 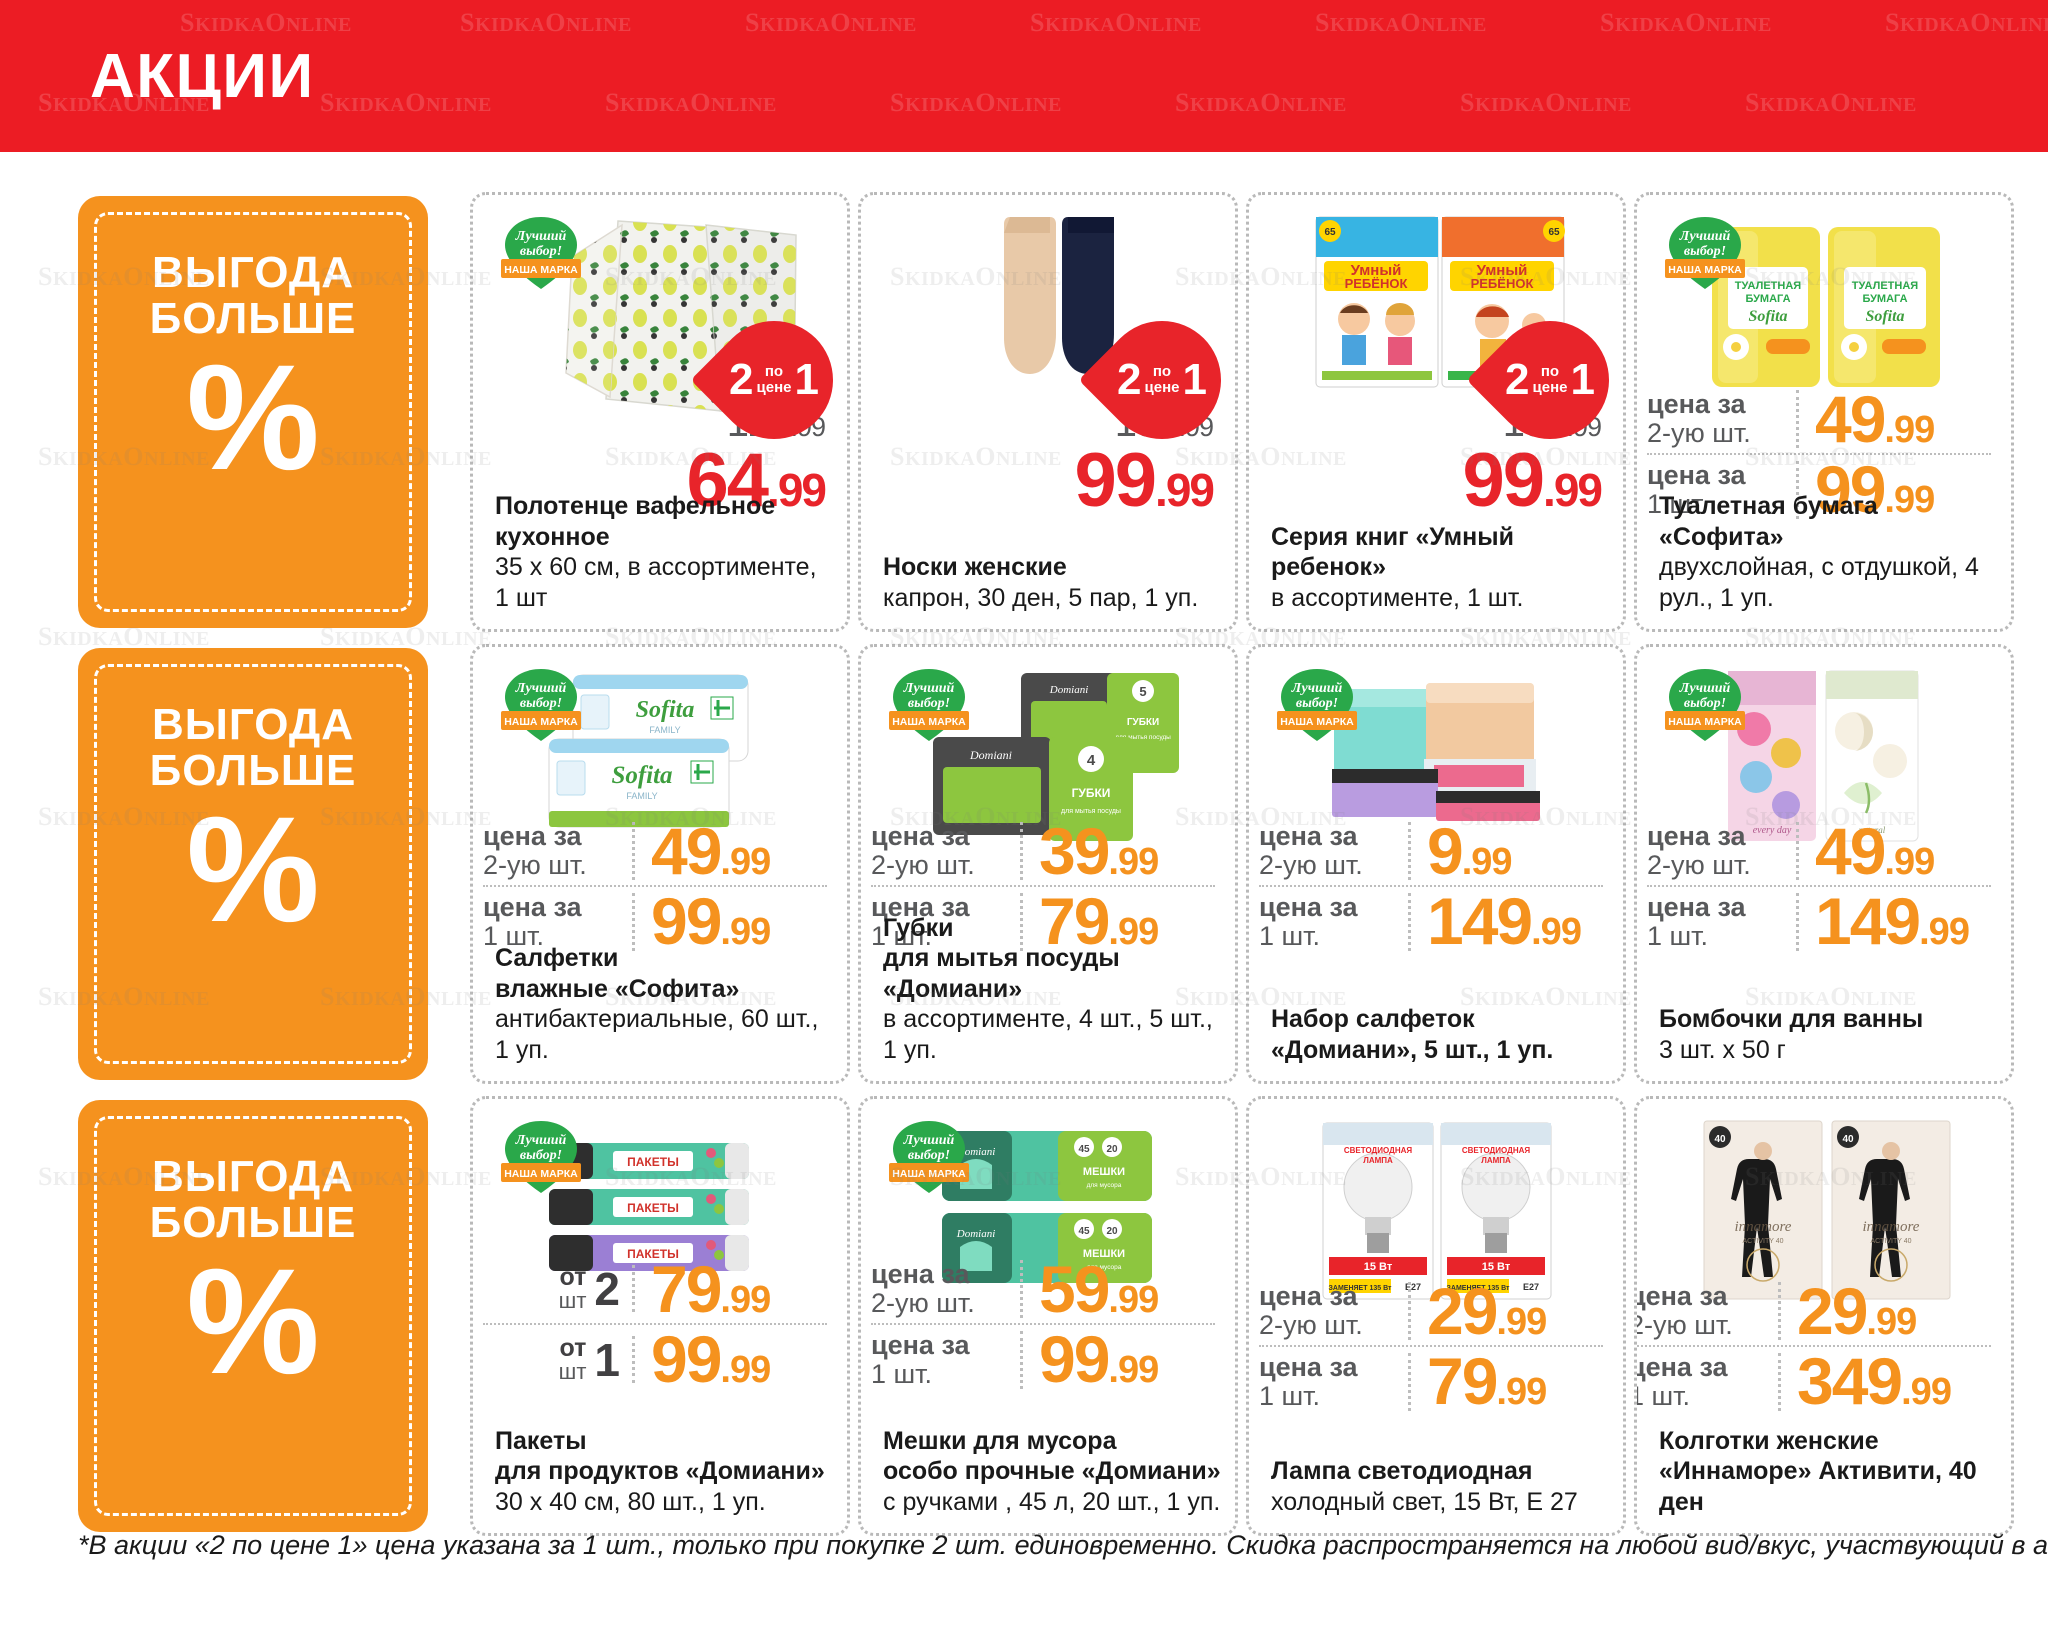 I want to click on product-image-wet-wipes: Sofita FAMILY Sofita FAMILY, so click(x=648, y=751).